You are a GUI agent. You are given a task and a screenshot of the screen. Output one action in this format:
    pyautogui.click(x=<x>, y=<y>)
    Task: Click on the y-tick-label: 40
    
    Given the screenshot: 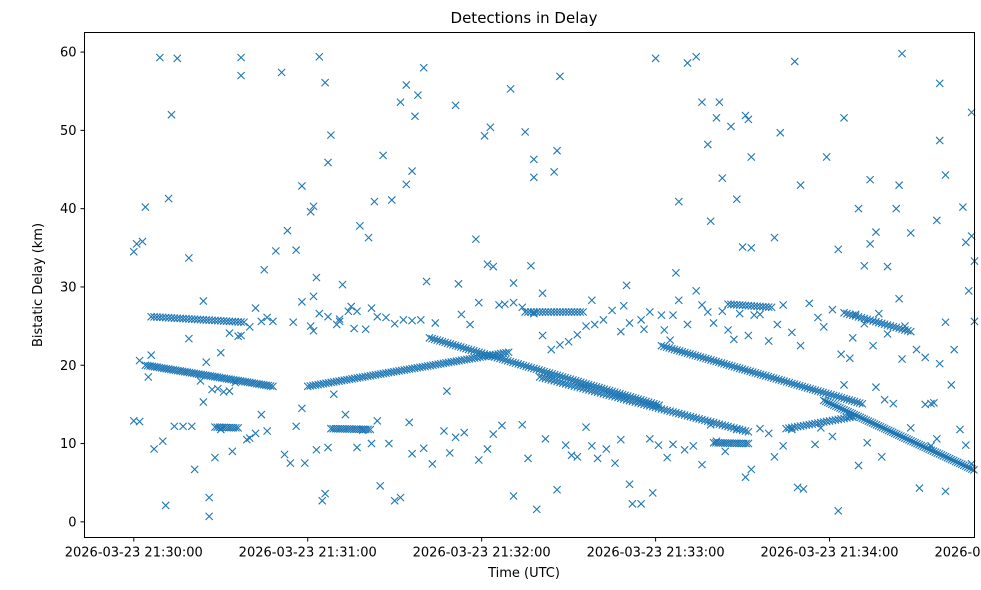 What is the action you would take?
    pyautogui.click(x=68, y=209)
    